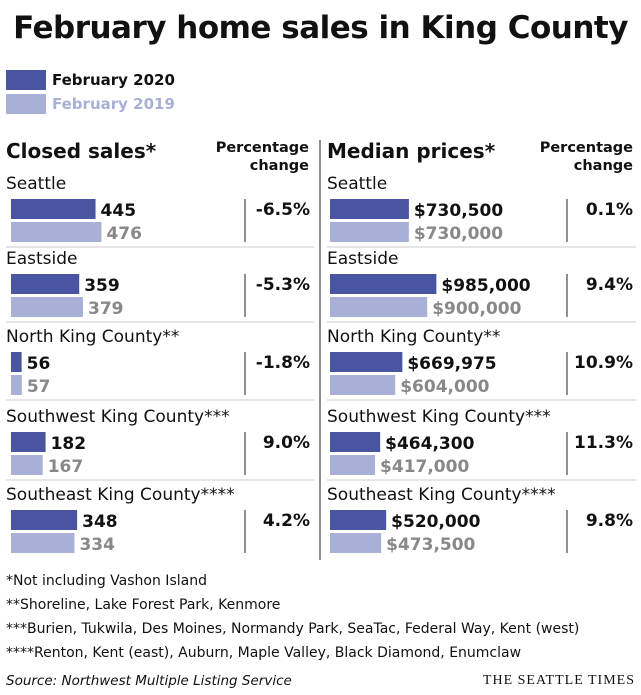 This screenshot has height=695, width=641. I want to click on category-label-1-2: North King County**, so click(413, 337).